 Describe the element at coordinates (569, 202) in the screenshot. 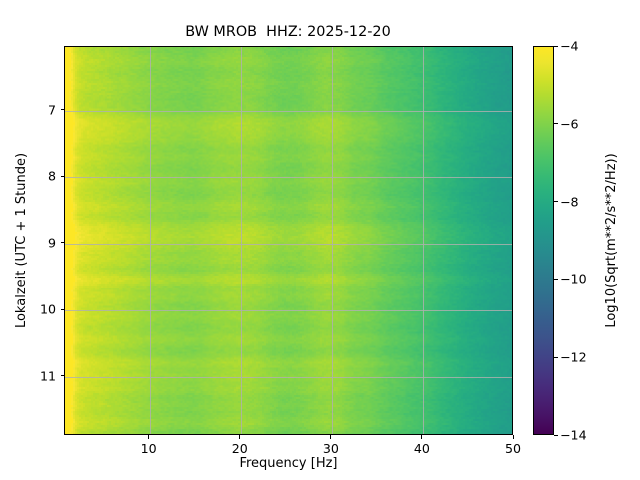

I see `colorbar-tick-label: −8` at that location.